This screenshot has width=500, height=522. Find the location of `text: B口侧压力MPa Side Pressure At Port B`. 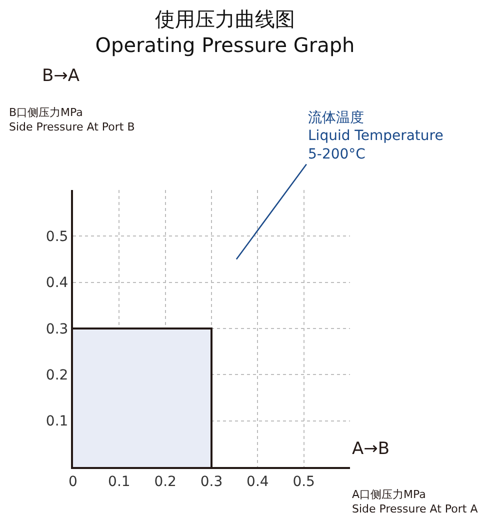

text: B口侧压力MPa Side Pressure At Port B is located at coordinates (72, 120).